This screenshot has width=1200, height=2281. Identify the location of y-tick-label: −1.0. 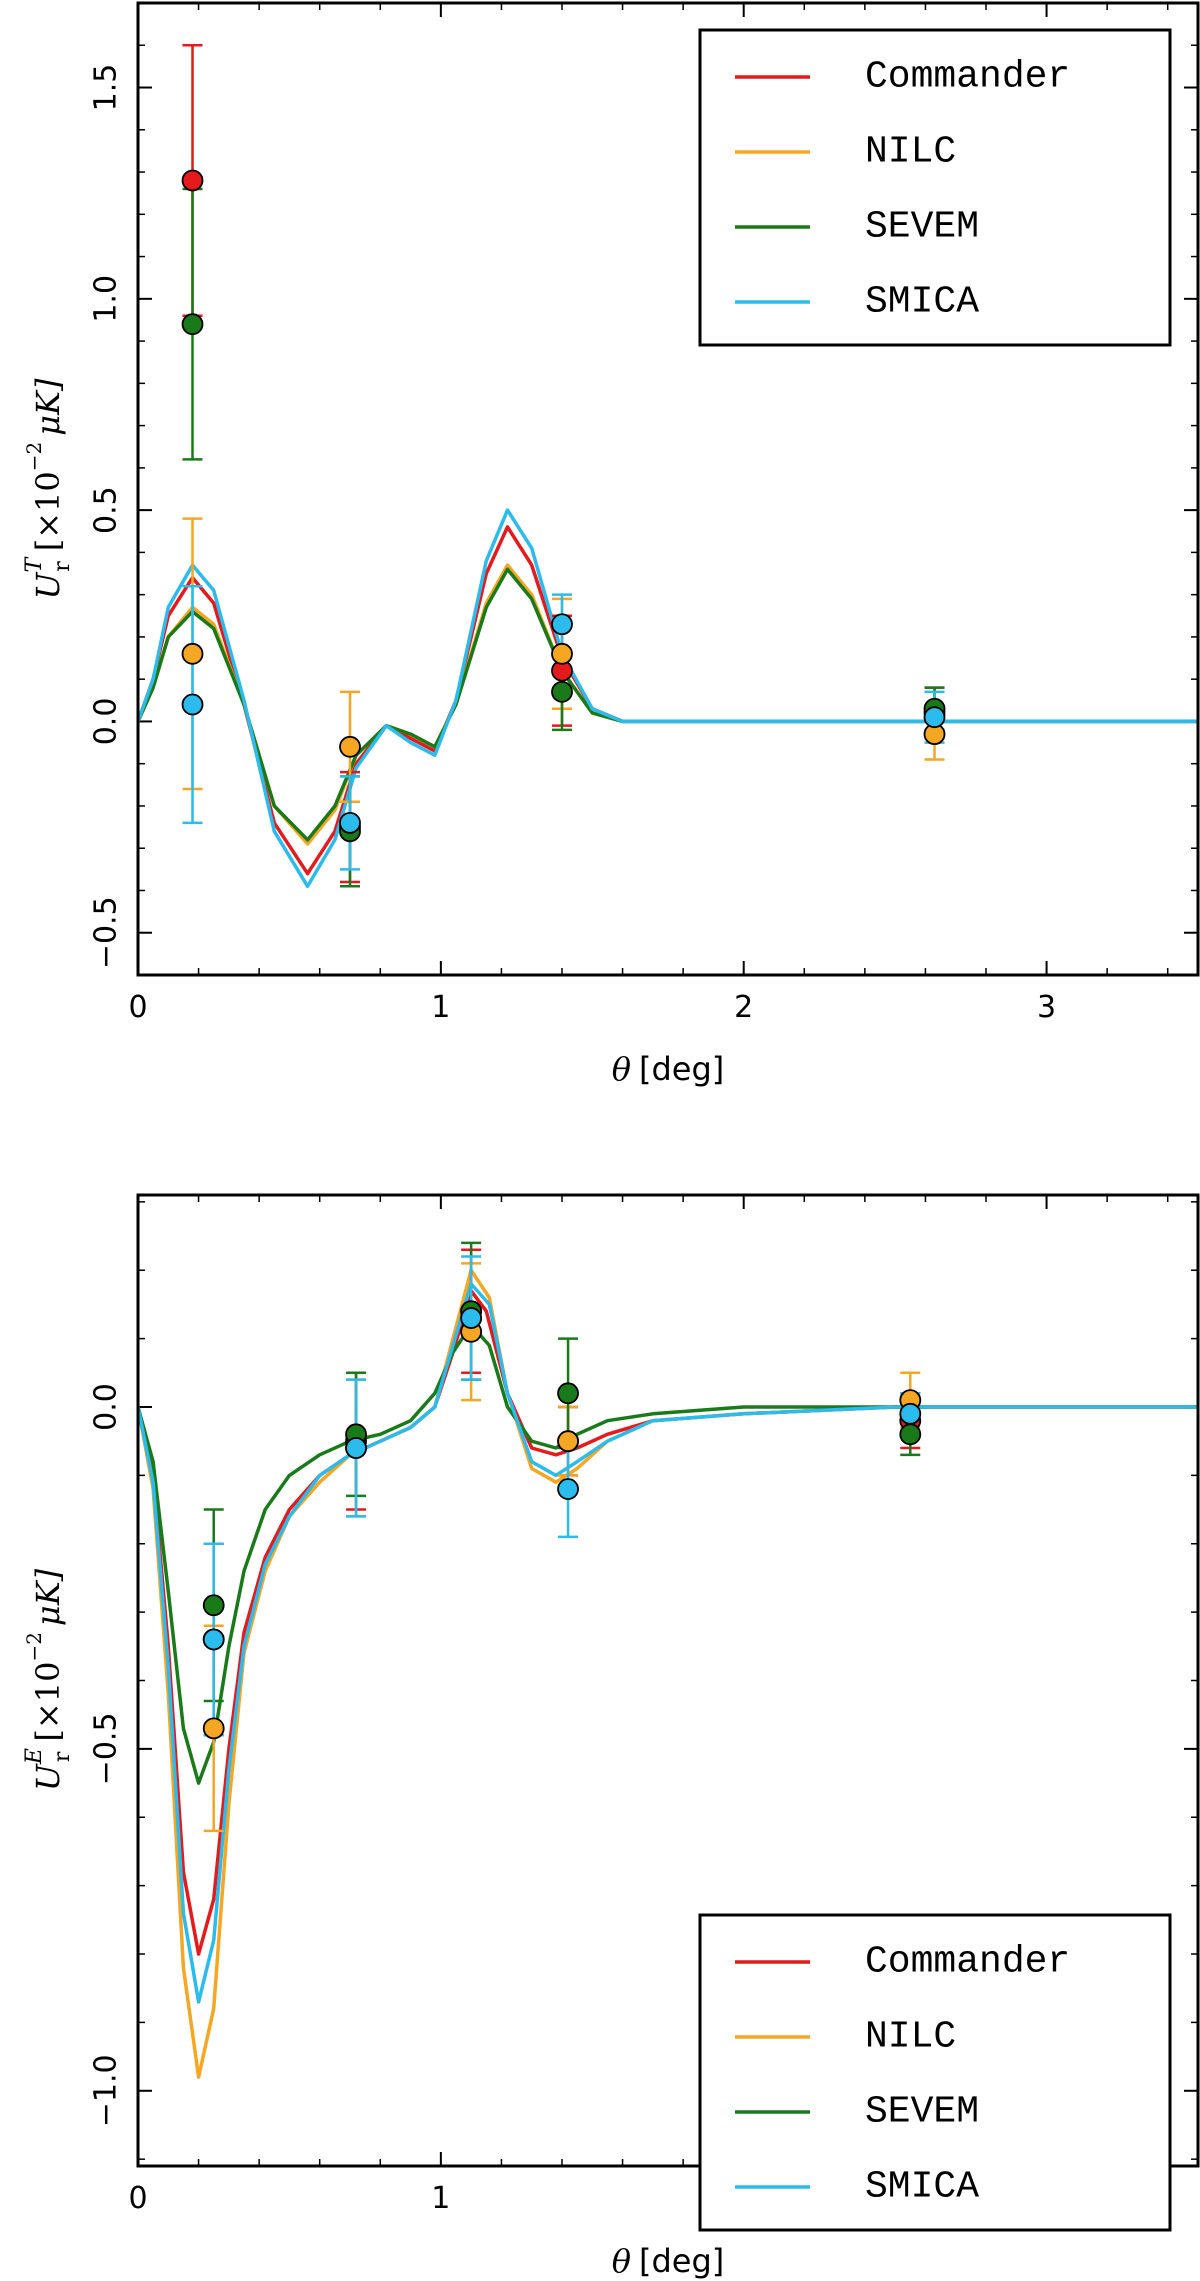
(106, 2090).